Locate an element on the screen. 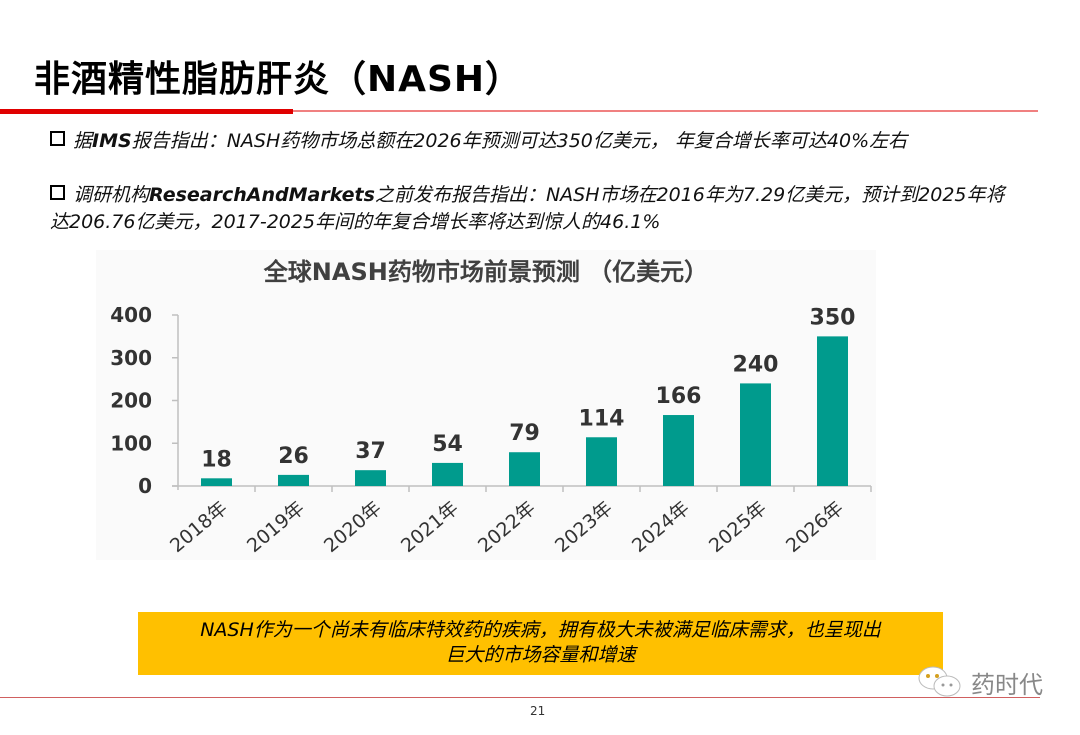 The height and width of the screenshot is (735, 1080). page-number: 21 is located at coordinates (538, 711).